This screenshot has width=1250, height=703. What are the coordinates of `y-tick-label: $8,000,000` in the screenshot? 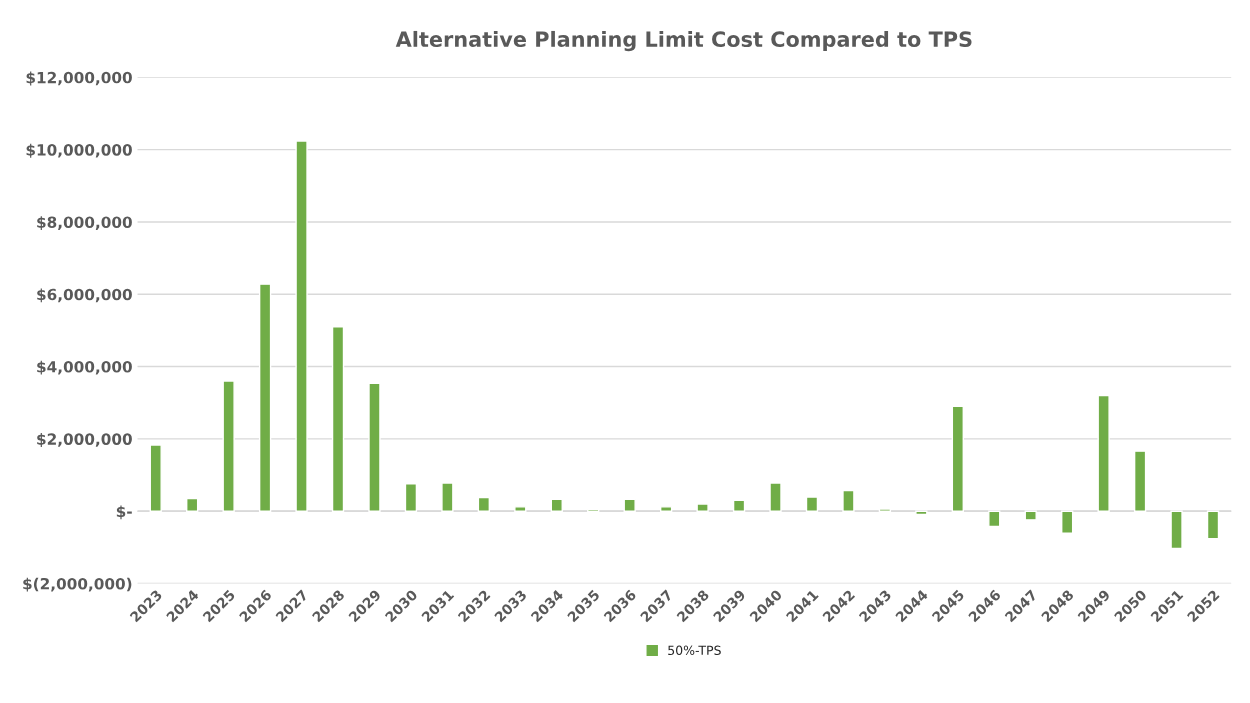 It's located at (84, 223).